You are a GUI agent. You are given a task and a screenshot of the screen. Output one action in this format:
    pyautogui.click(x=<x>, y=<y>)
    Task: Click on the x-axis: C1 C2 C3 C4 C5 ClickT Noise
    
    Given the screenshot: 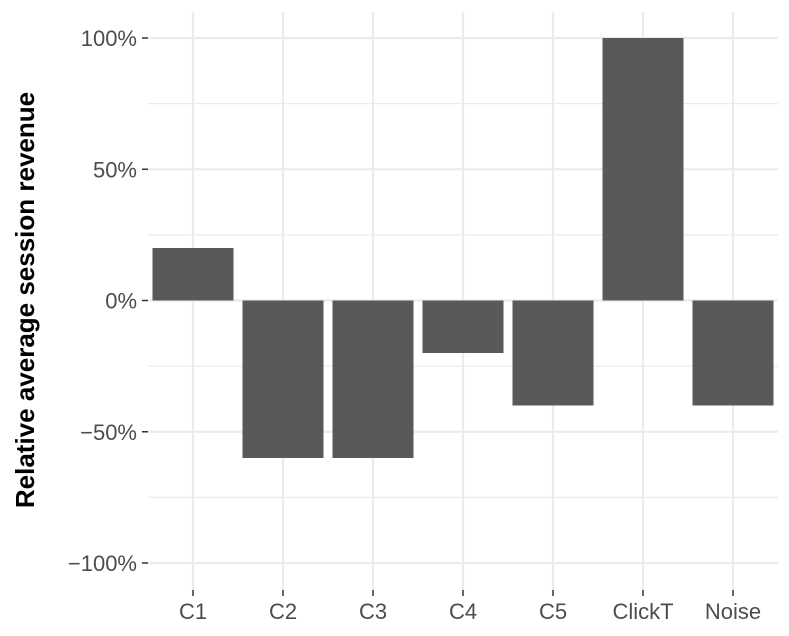 What is the action you would take?
    pyautogui.click(x=470, y=607)
    